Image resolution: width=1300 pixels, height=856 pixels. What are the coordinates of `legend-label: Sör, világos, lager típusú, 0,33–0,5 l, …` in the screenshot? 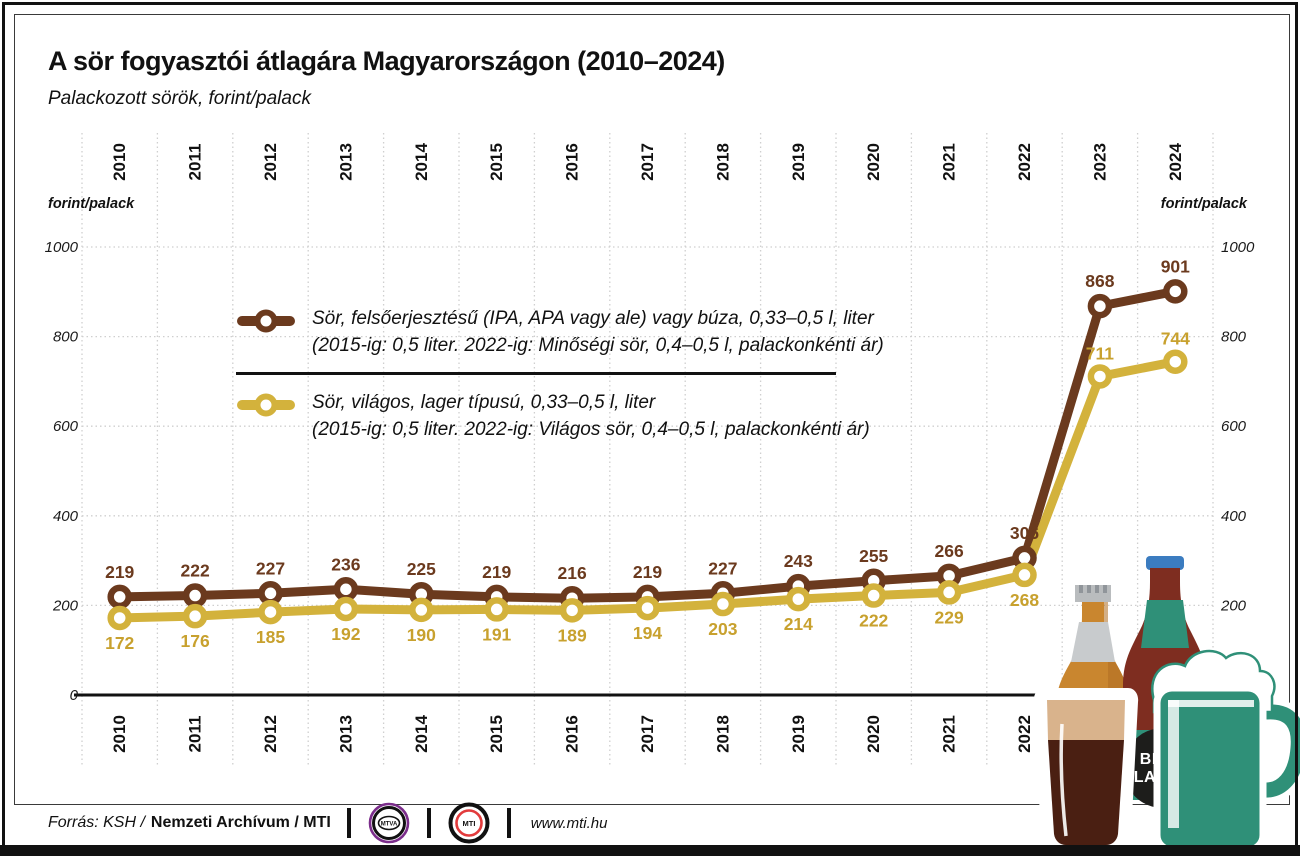 It's located at (484, 402).